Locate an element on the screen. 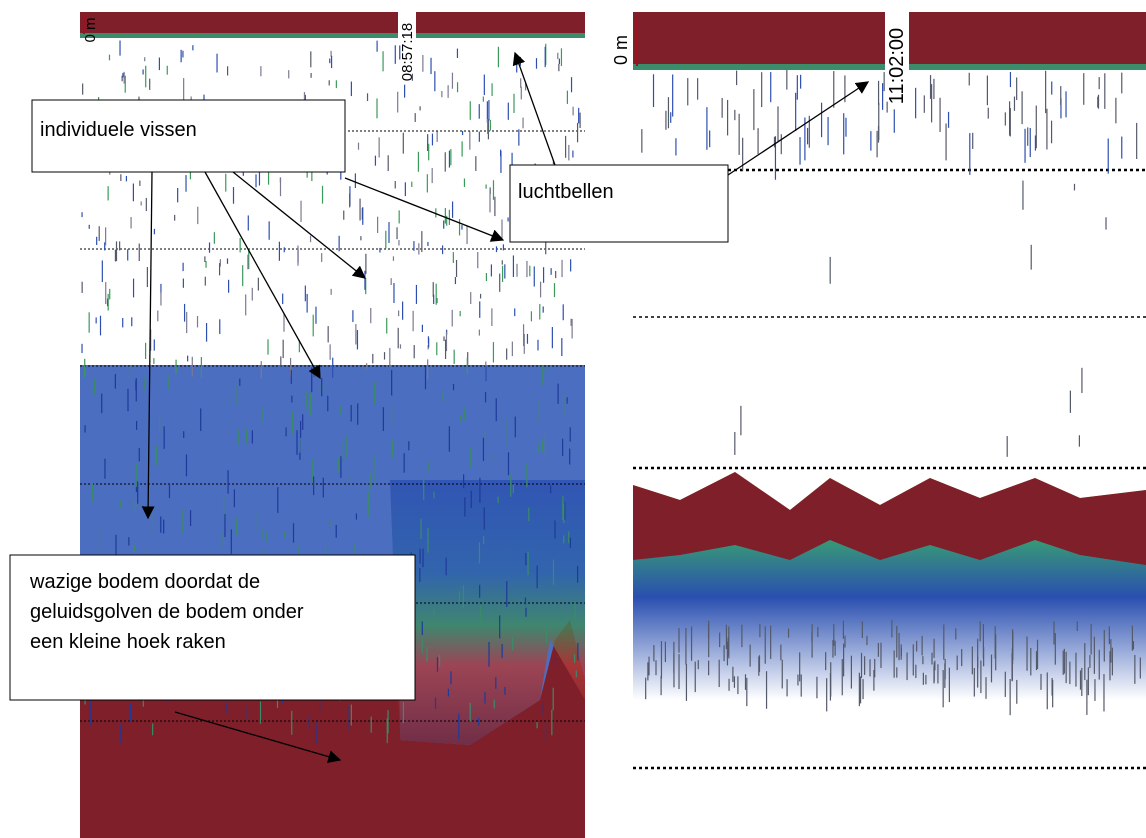  callout-bubbles: luchtbellen is located at coordinates (619, 203).